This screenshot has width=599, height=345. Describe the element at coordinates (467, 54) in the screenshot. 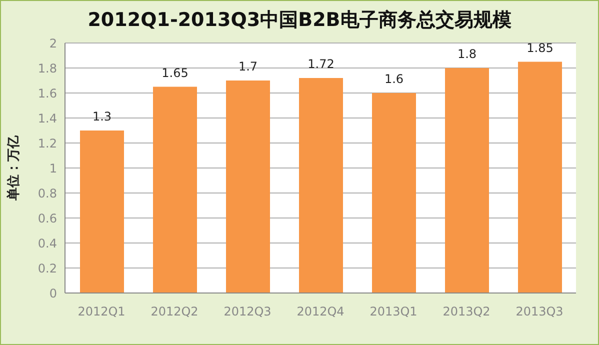

I see `data-label: 1.8` at that location.